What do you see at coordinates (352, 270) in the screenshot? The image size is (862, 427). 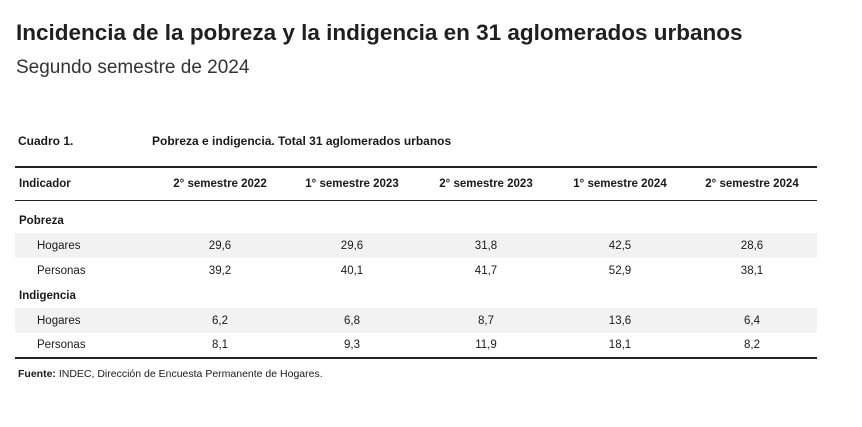 I see `table-cell: 40,1` at bounding box center [352, 270].